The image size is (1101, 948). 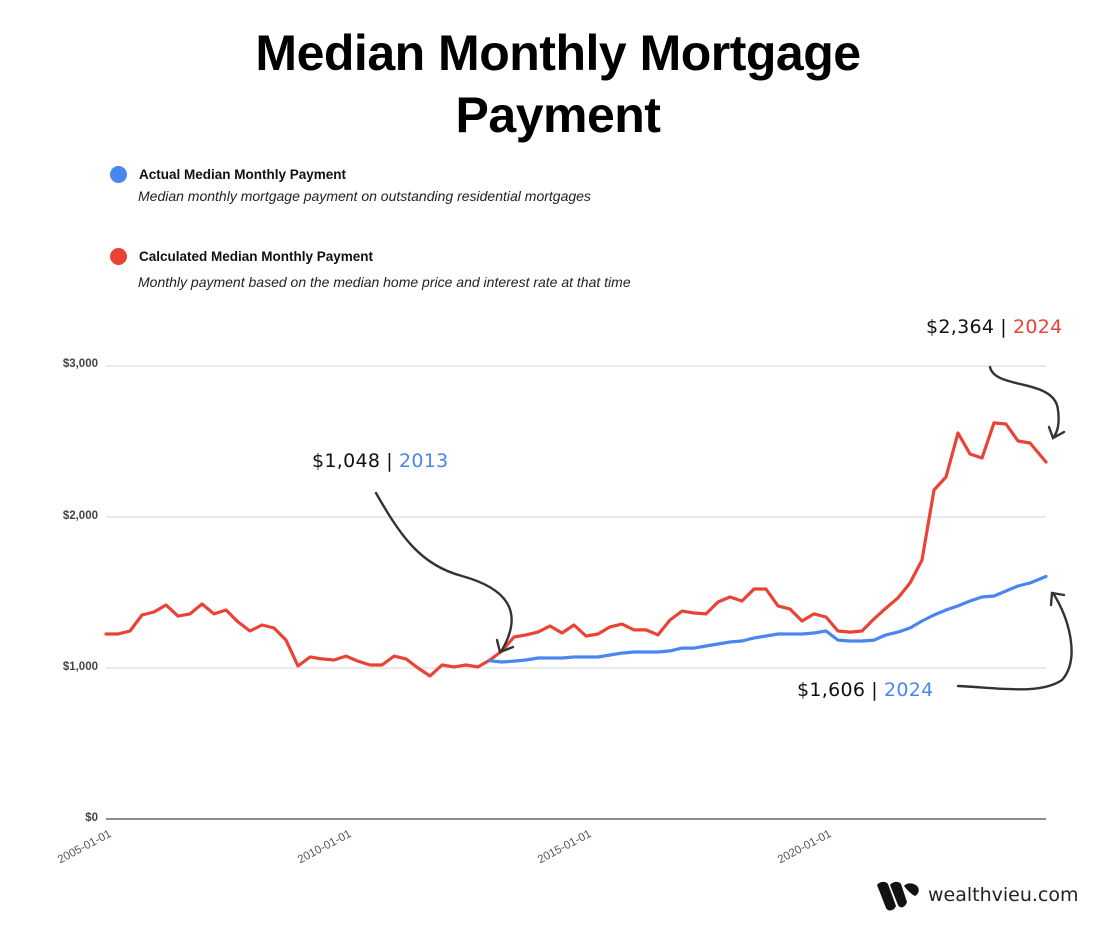 I want to click on arrow-2013-icon, so click(x=444, y=572).